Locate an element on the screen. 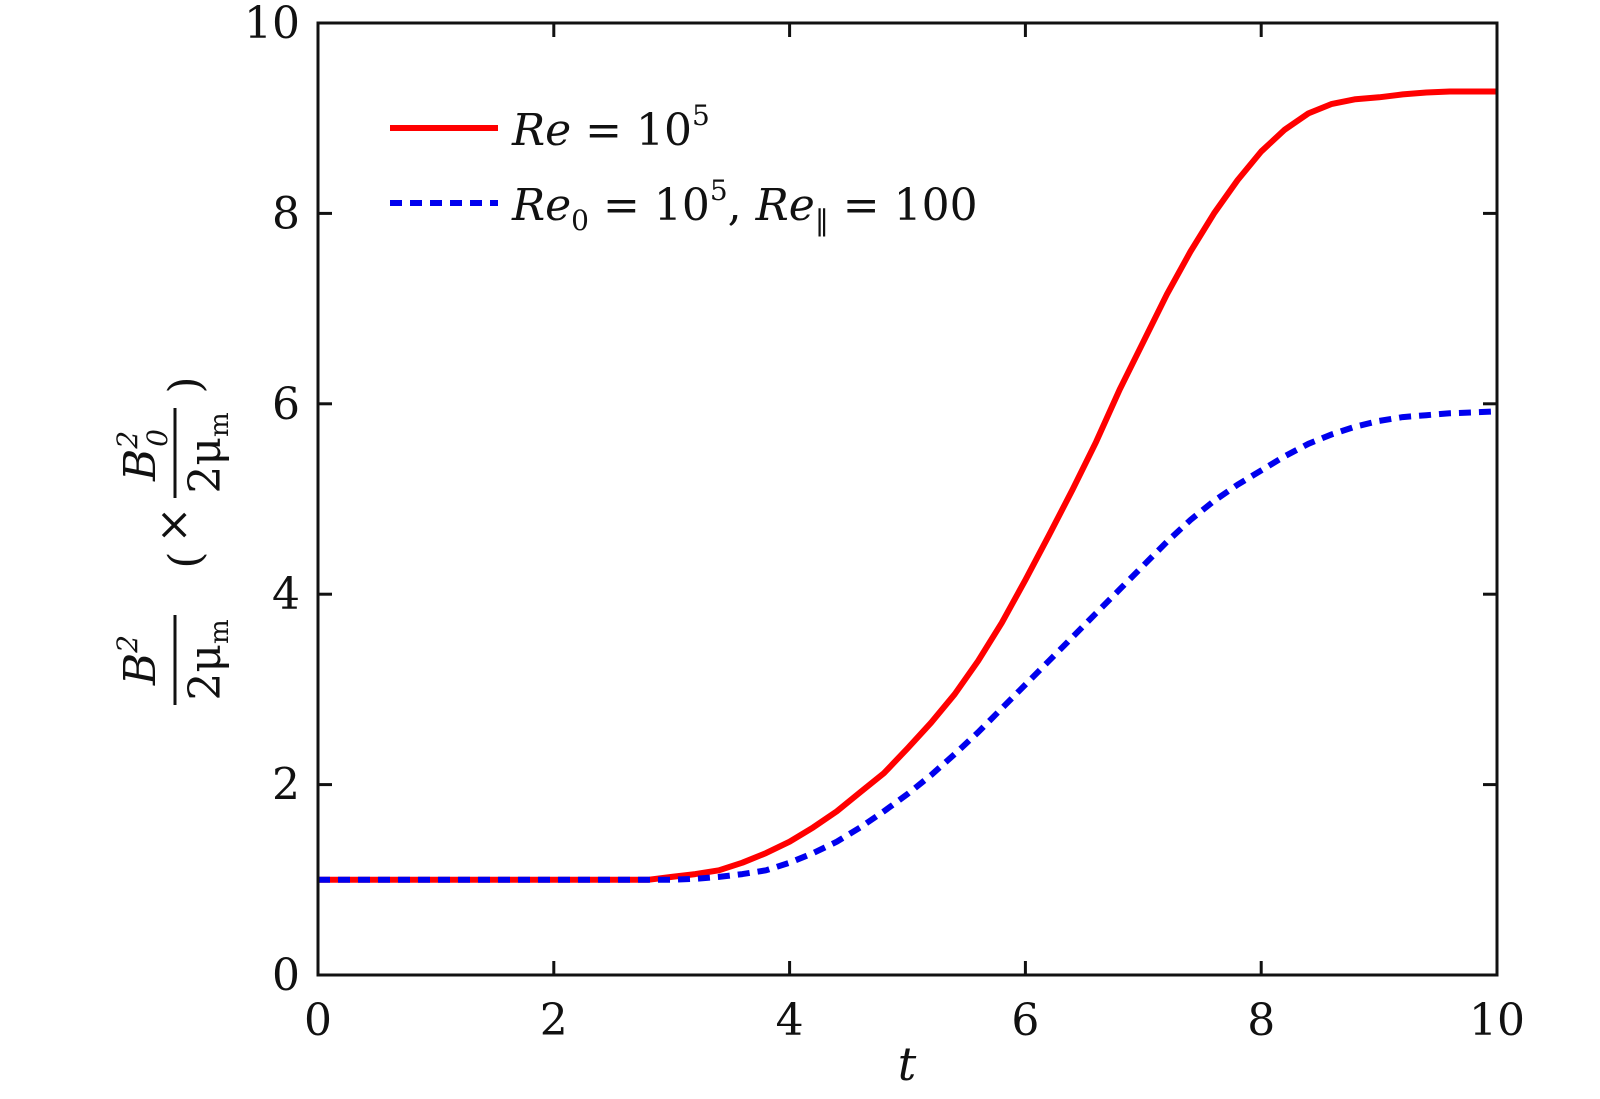 The width and height of the screenshot is (1600, 1099). y-axis-label: B2 2μm ( × B20 2μm ) is located at coordinates (173, 540).